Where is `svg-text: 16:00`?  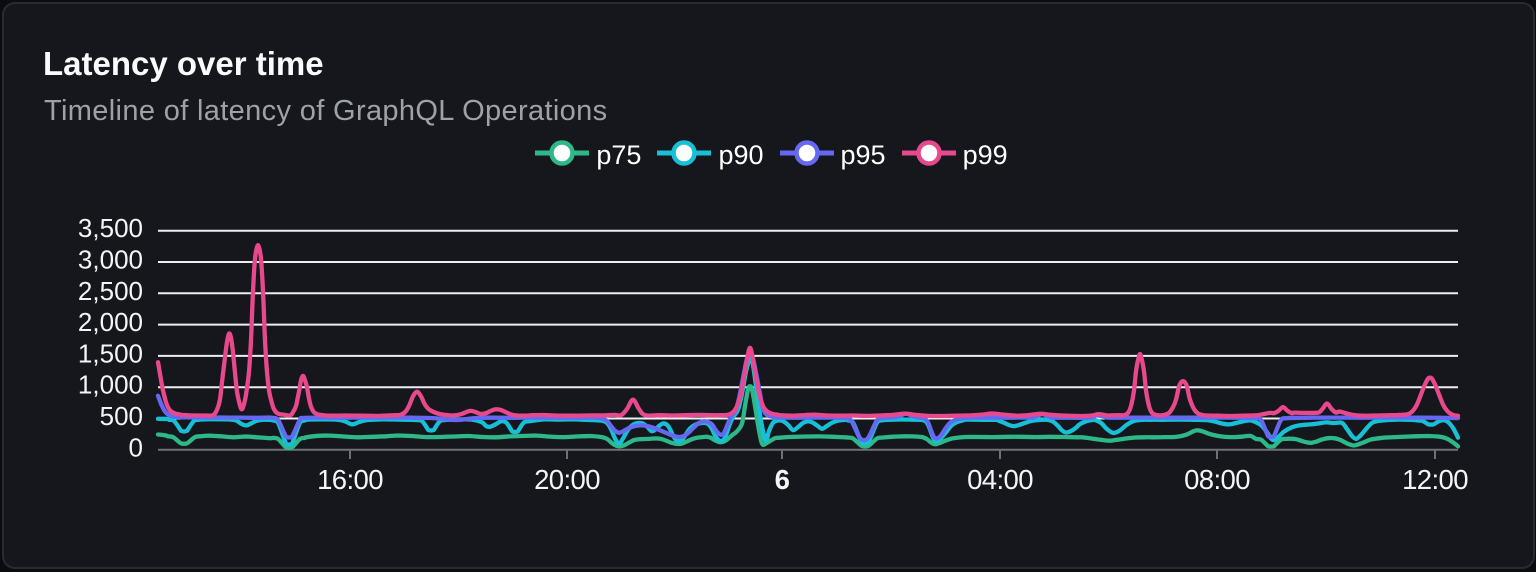
svg-text: 16:00 is located at coordinates (350, 479).